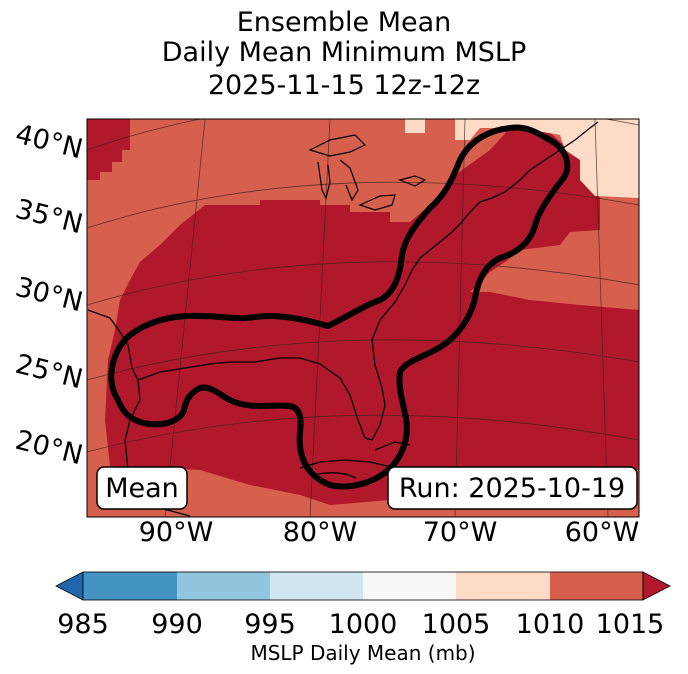 The image size is (688, 674). What do you see at coordinates (363, 624) in the screenshot?
I see `colorbar-tick-1000: 1000` at bounding box center [363, 624].